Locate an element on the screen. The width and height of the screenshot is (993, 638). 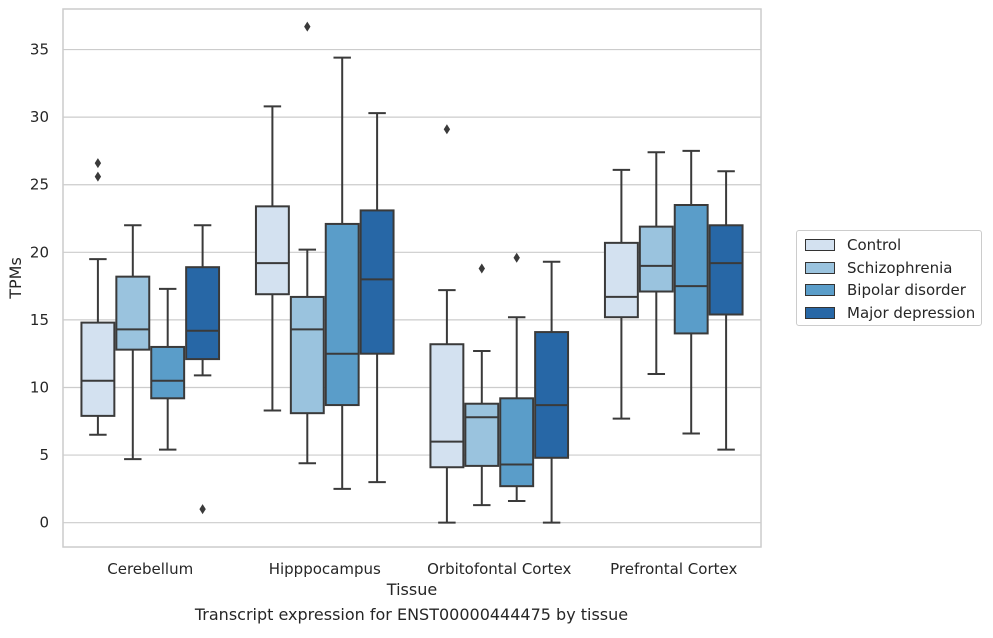
legend-item-major-depression: Major depression is located at coordinates (890, 313).